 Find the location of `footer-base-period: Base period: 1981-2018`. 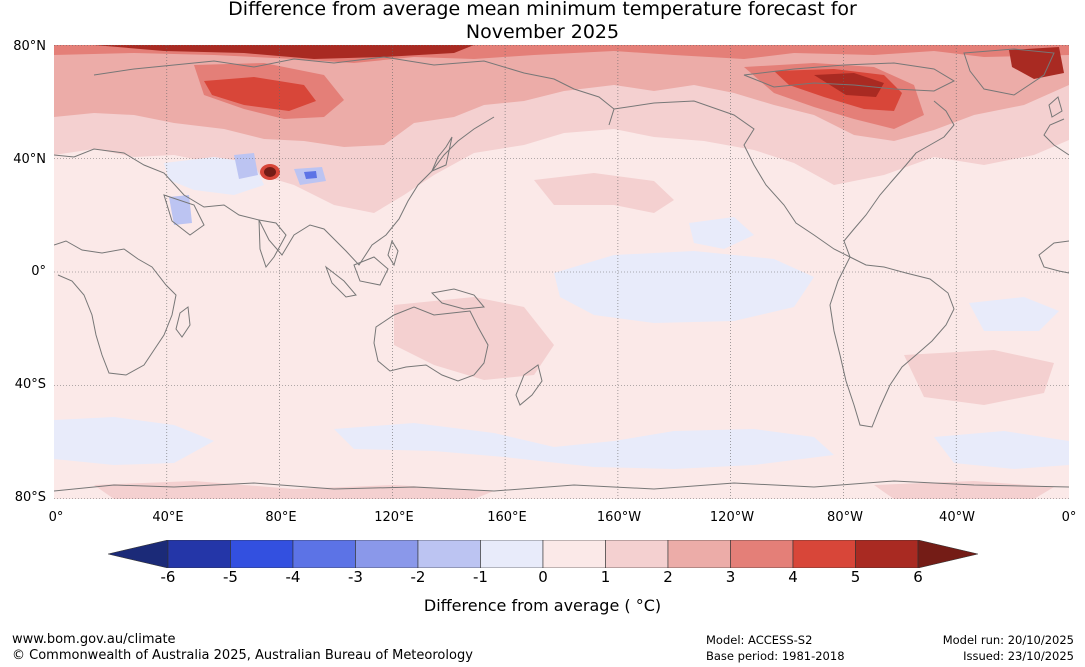

footer-base-period: Base period: 1981-2018 is located at coordinates (775, 656).